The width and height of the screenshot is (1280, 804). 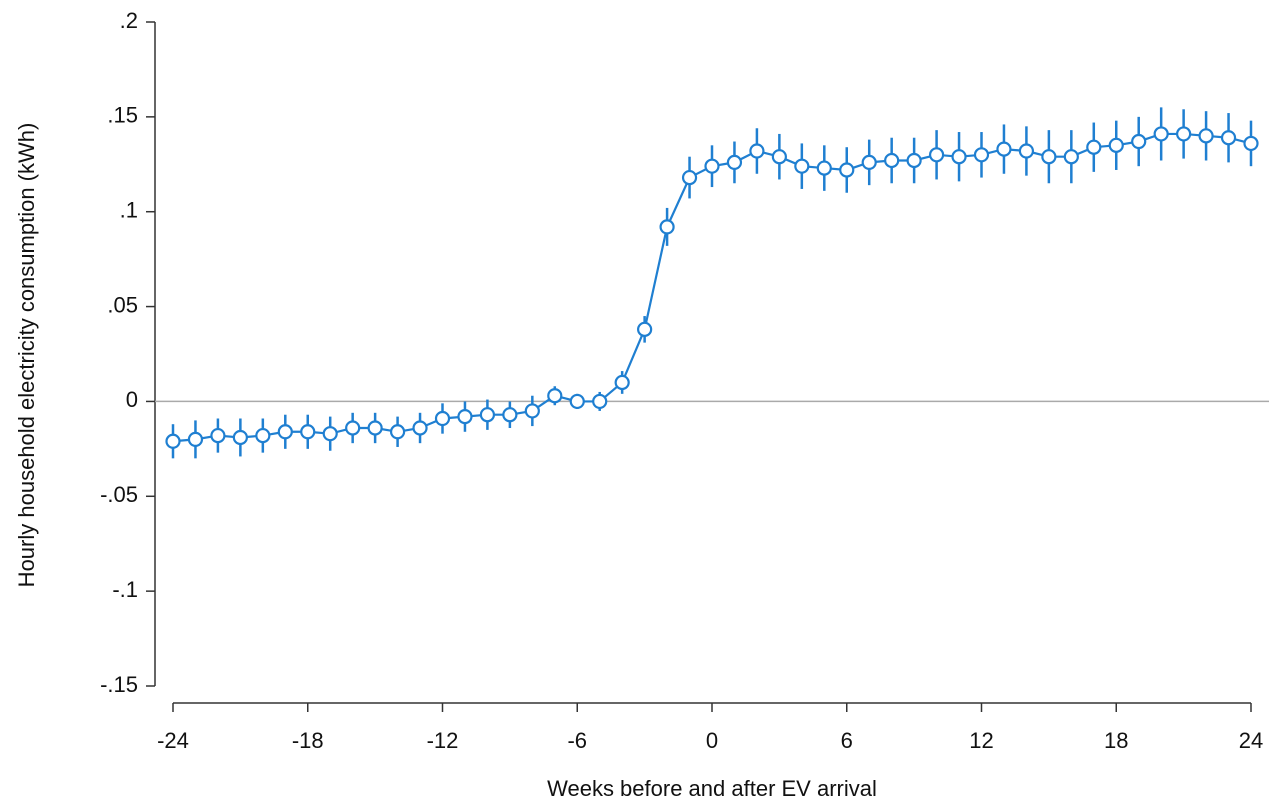 What do you see at coordinates (173, 740) in the screenshot?
I see `x-tick-label: -24` at bounding box center [173, 740].